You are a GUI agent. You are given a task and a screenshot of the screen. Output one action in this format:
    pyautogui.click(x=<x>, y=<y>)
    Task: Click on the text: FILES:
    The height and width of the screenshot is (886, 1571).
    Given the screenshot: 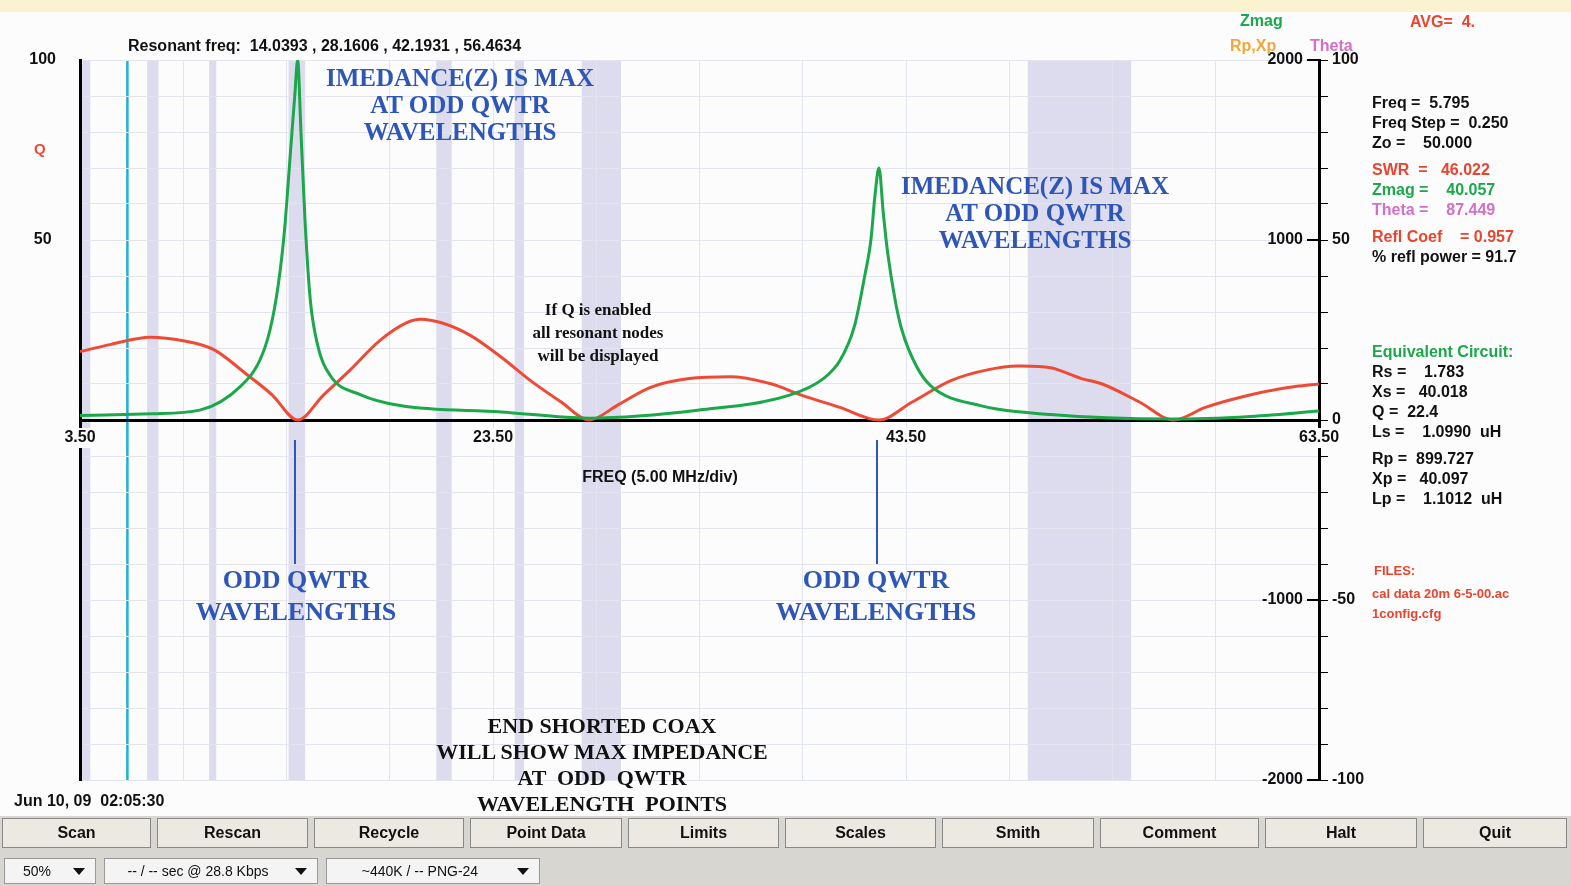 What is the action you would take?
    pyautogui.click(x=1395, y=571)
    